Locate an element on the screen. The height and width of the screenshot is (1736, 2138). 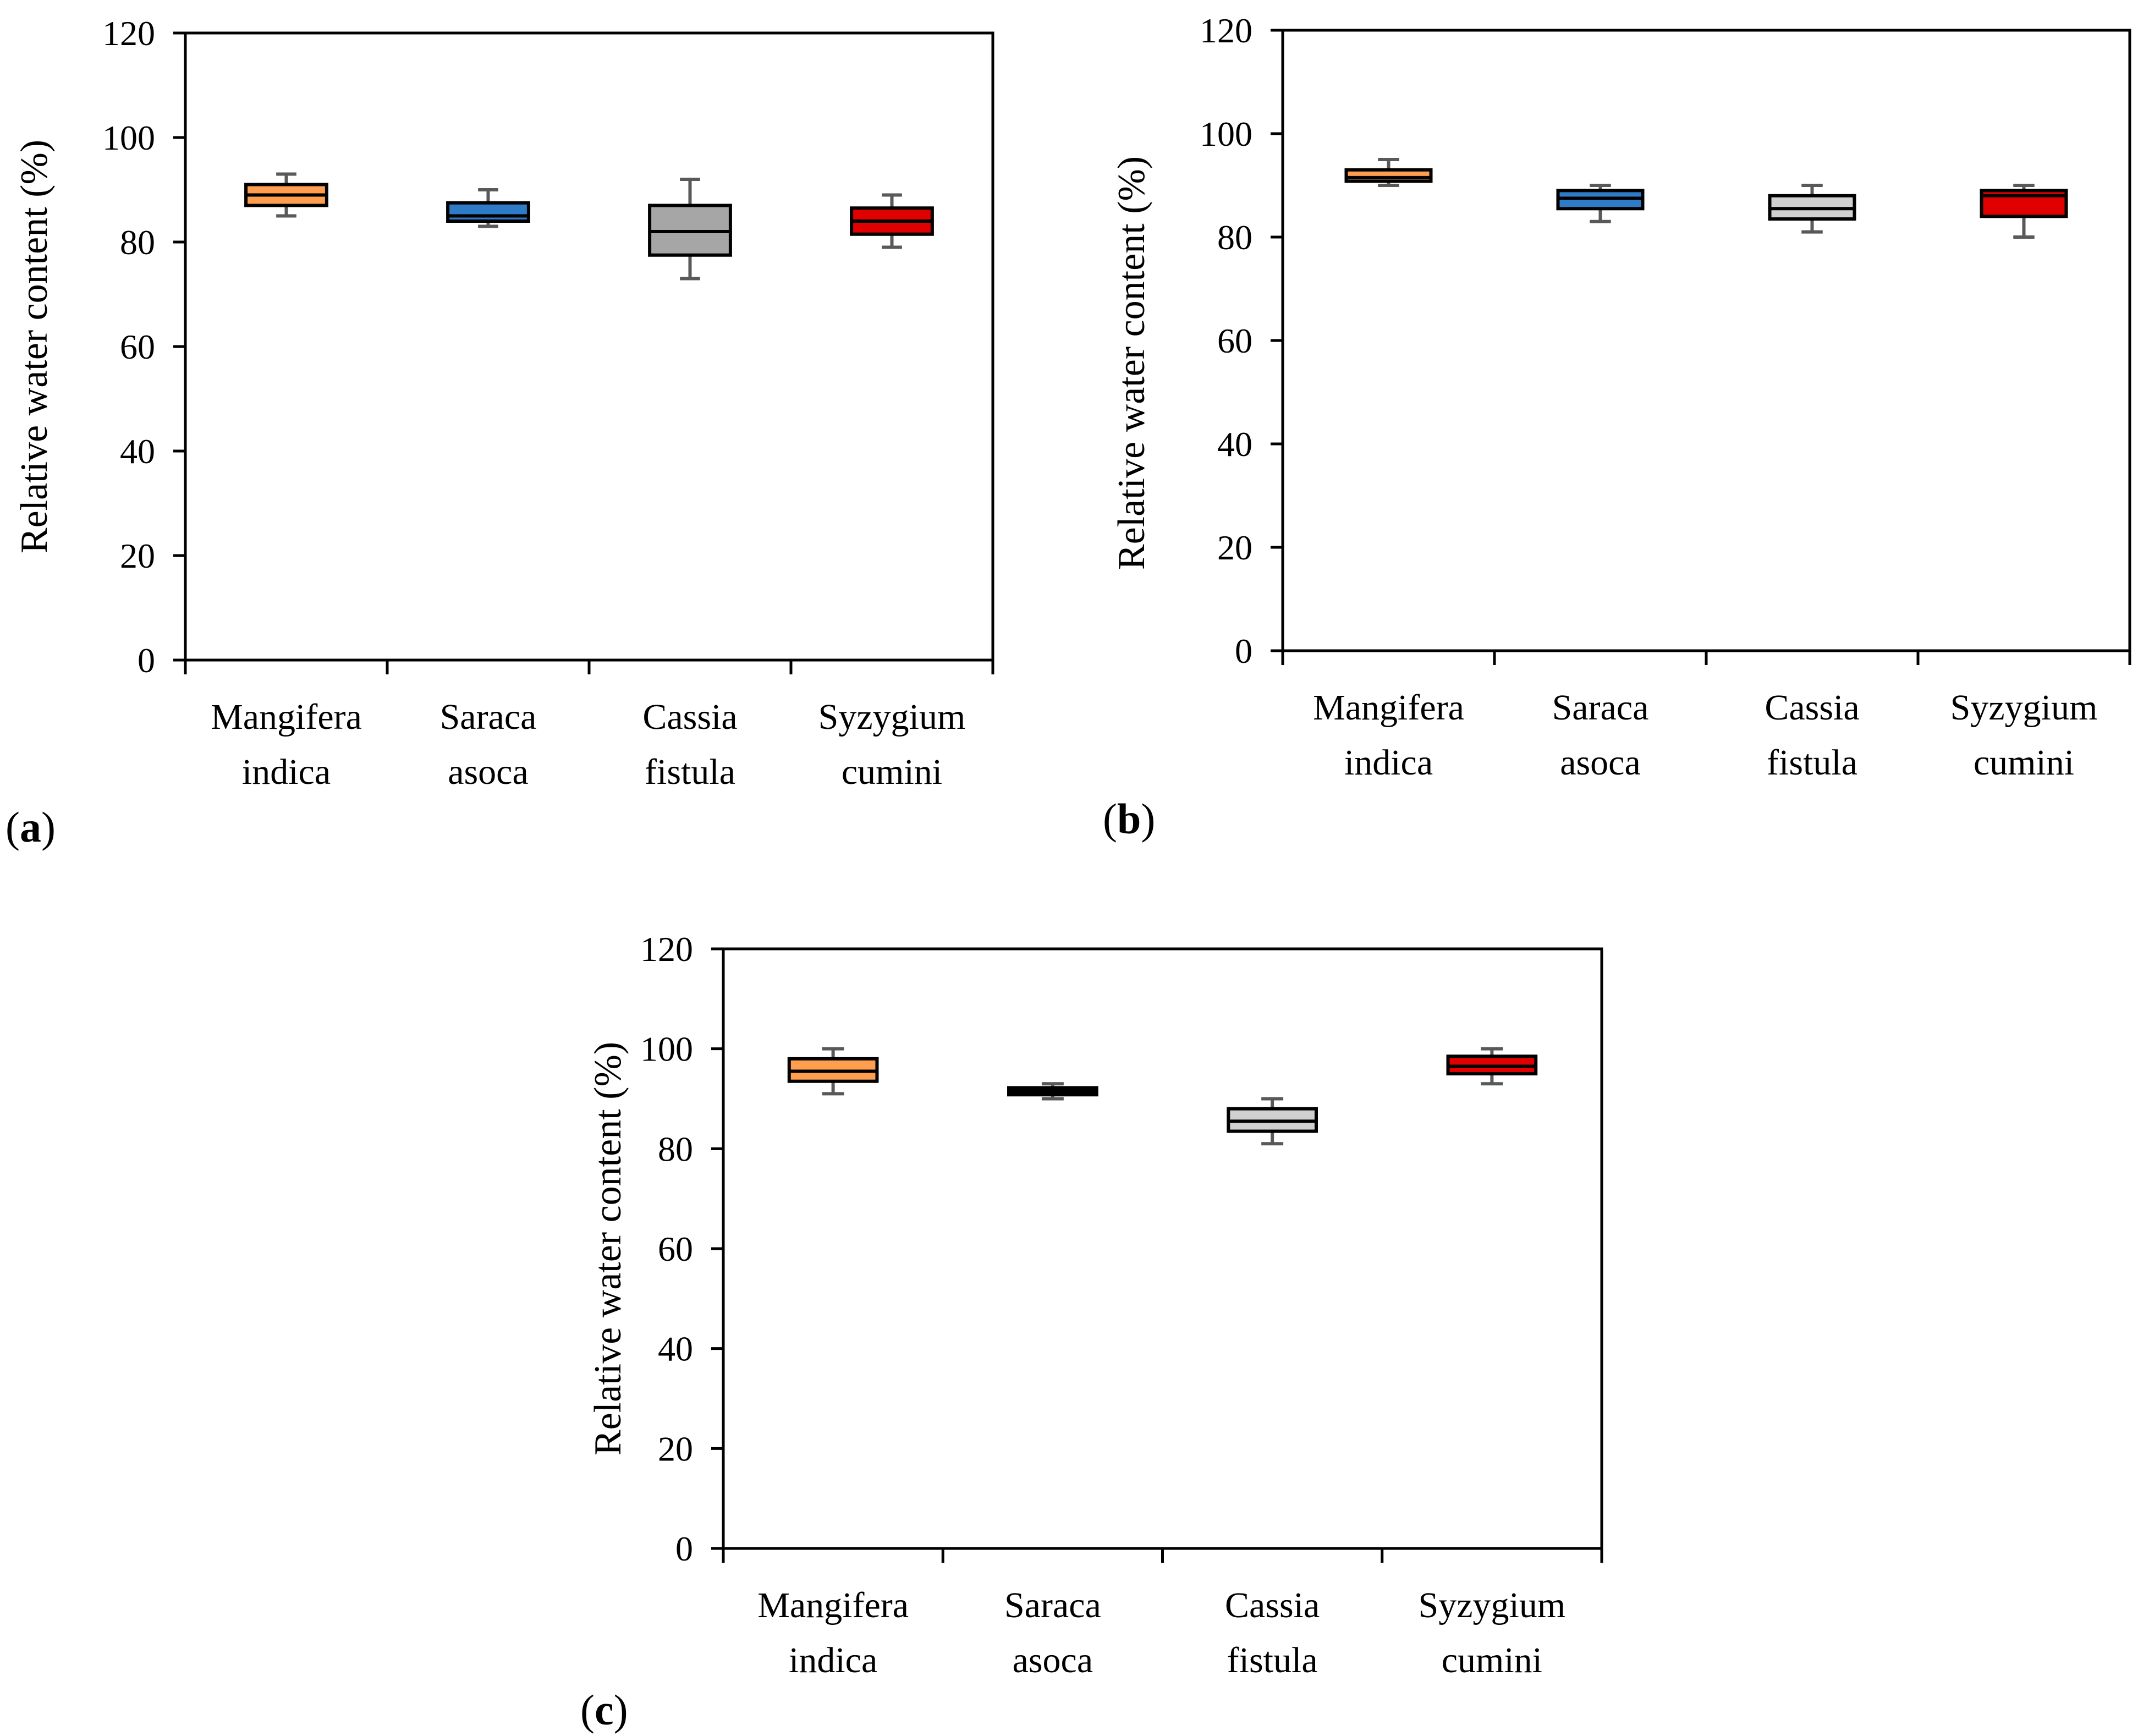
panel-label: (a) is located at coordinates (31, 827).